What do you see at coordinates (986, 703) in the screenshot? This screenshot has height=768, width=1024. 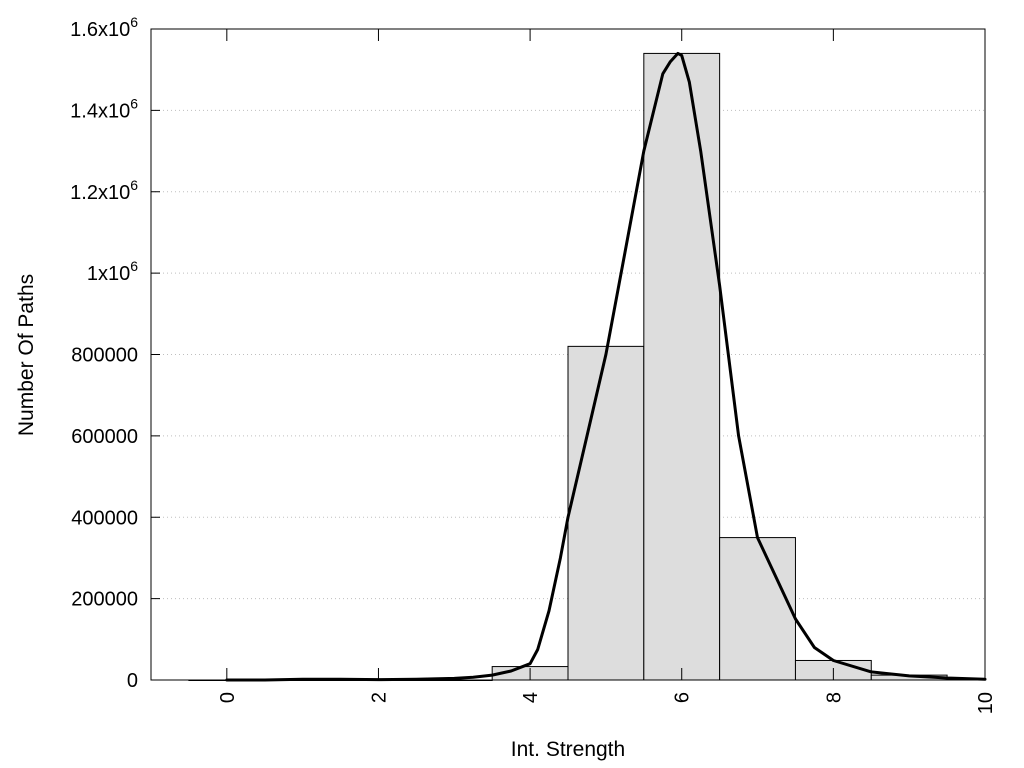 I see `x-tick-label-5: 10` at bounding box center [986, 703].